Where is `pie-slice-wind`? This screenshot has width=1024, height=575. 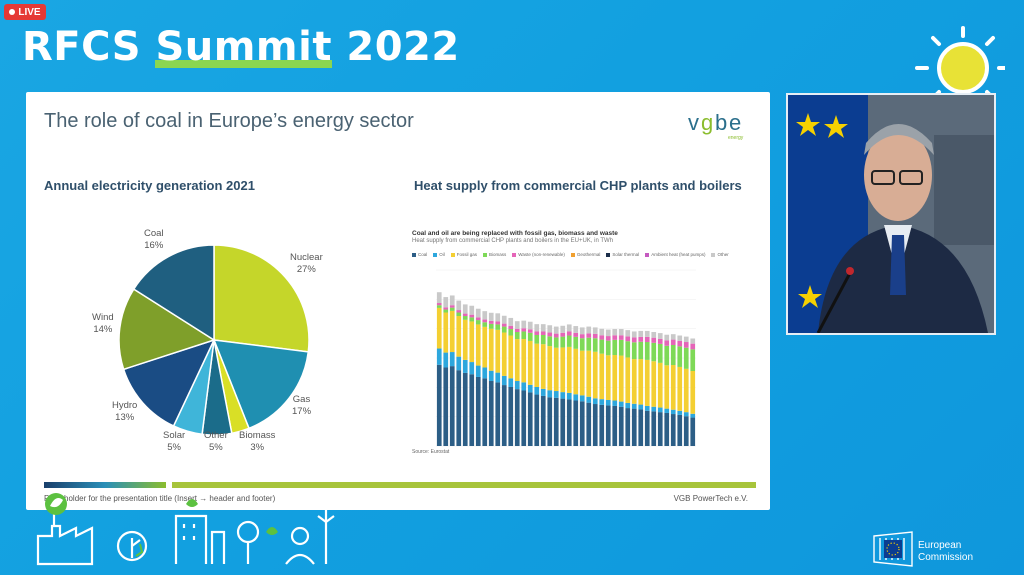 pie-slice-wind is located at coordinates (167, 329).